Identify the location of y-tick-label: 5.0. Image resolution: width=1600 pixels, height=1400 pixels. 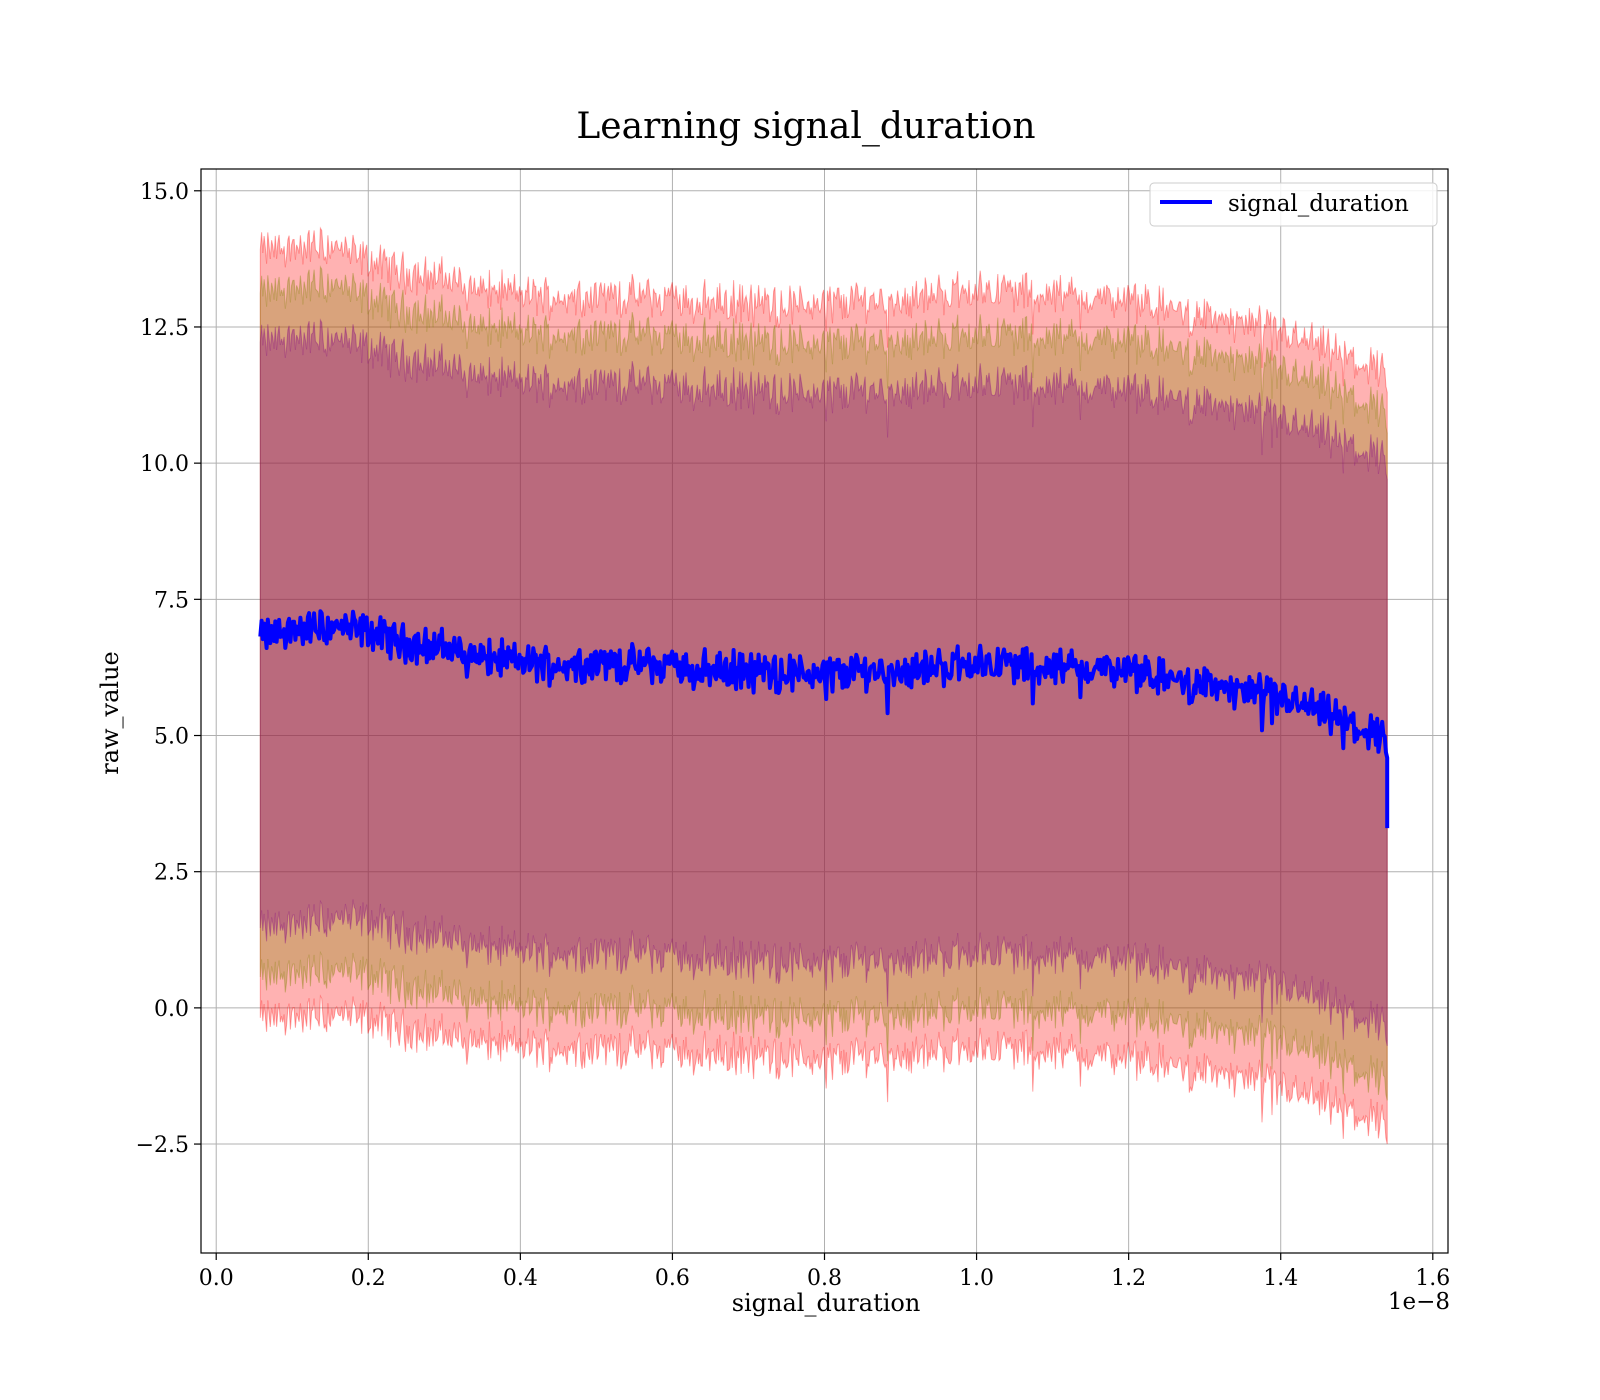
(171, 737).